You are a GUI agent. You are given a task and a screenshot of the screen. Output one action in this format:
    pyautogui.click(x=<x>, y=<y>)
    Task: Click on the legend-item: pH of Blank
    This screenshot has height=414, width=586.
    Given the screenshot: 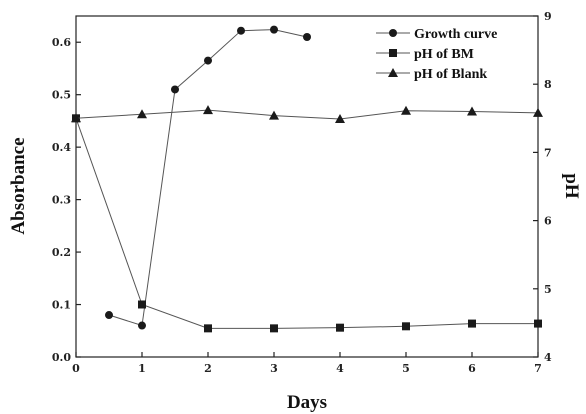 What is the action you would take?
    pyautogui.click(x=431, y=74)
    